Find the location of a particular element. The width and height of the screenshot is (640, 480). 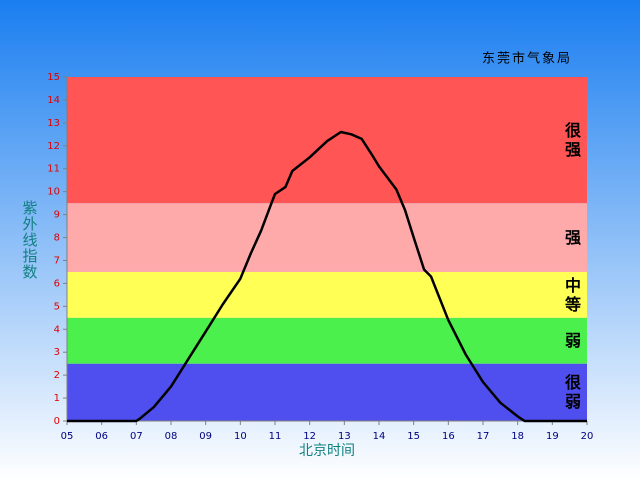

y-tick-label: 13 is located at coordinates (53, 123).